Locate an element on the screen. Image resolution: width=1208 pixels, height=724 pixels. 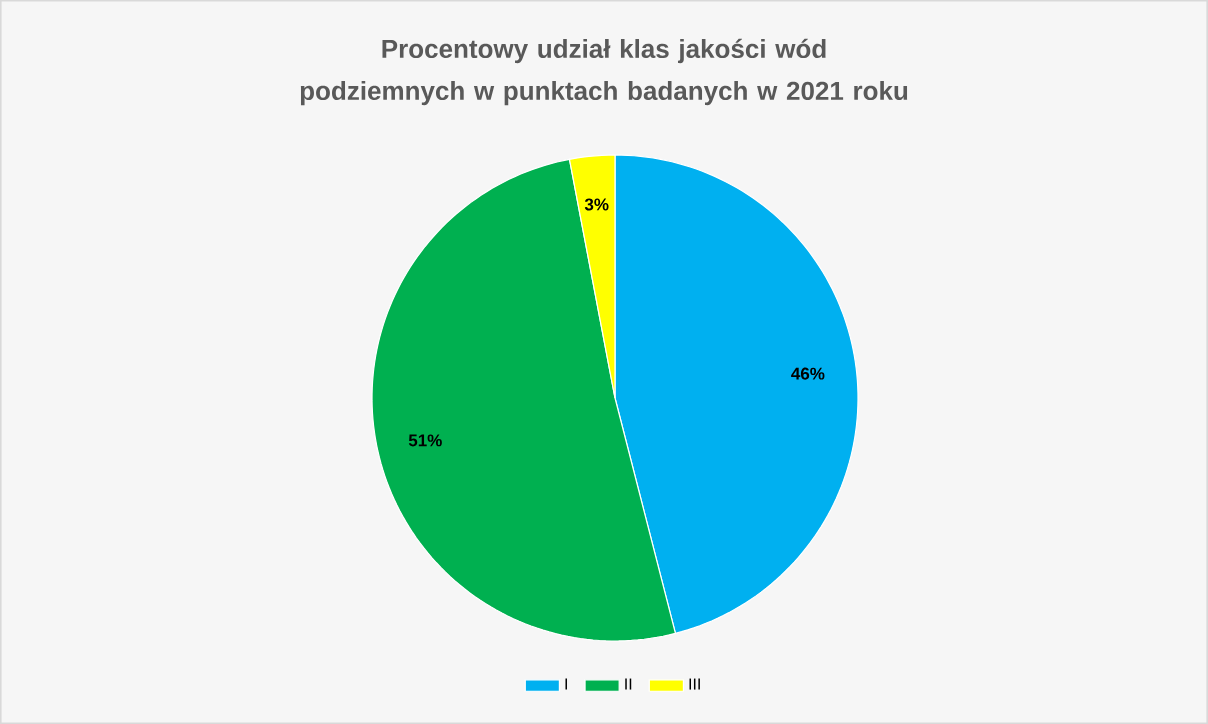
legend-label: II is located at coordinates (628, 684).